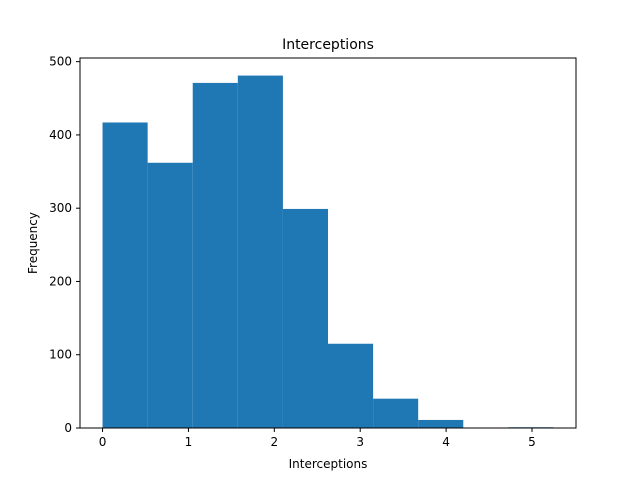 The width and height of the screenshot is (640, 480). What do you see at coordinates (532, 442) in the screenshot?
I see `x-tick-label: 5` at bounding box center [532, 442].